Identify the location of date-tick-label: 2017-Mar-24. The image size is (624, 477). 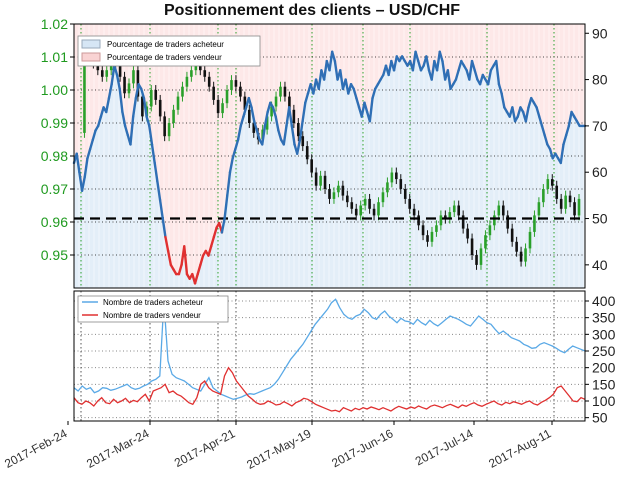
(118, 448).